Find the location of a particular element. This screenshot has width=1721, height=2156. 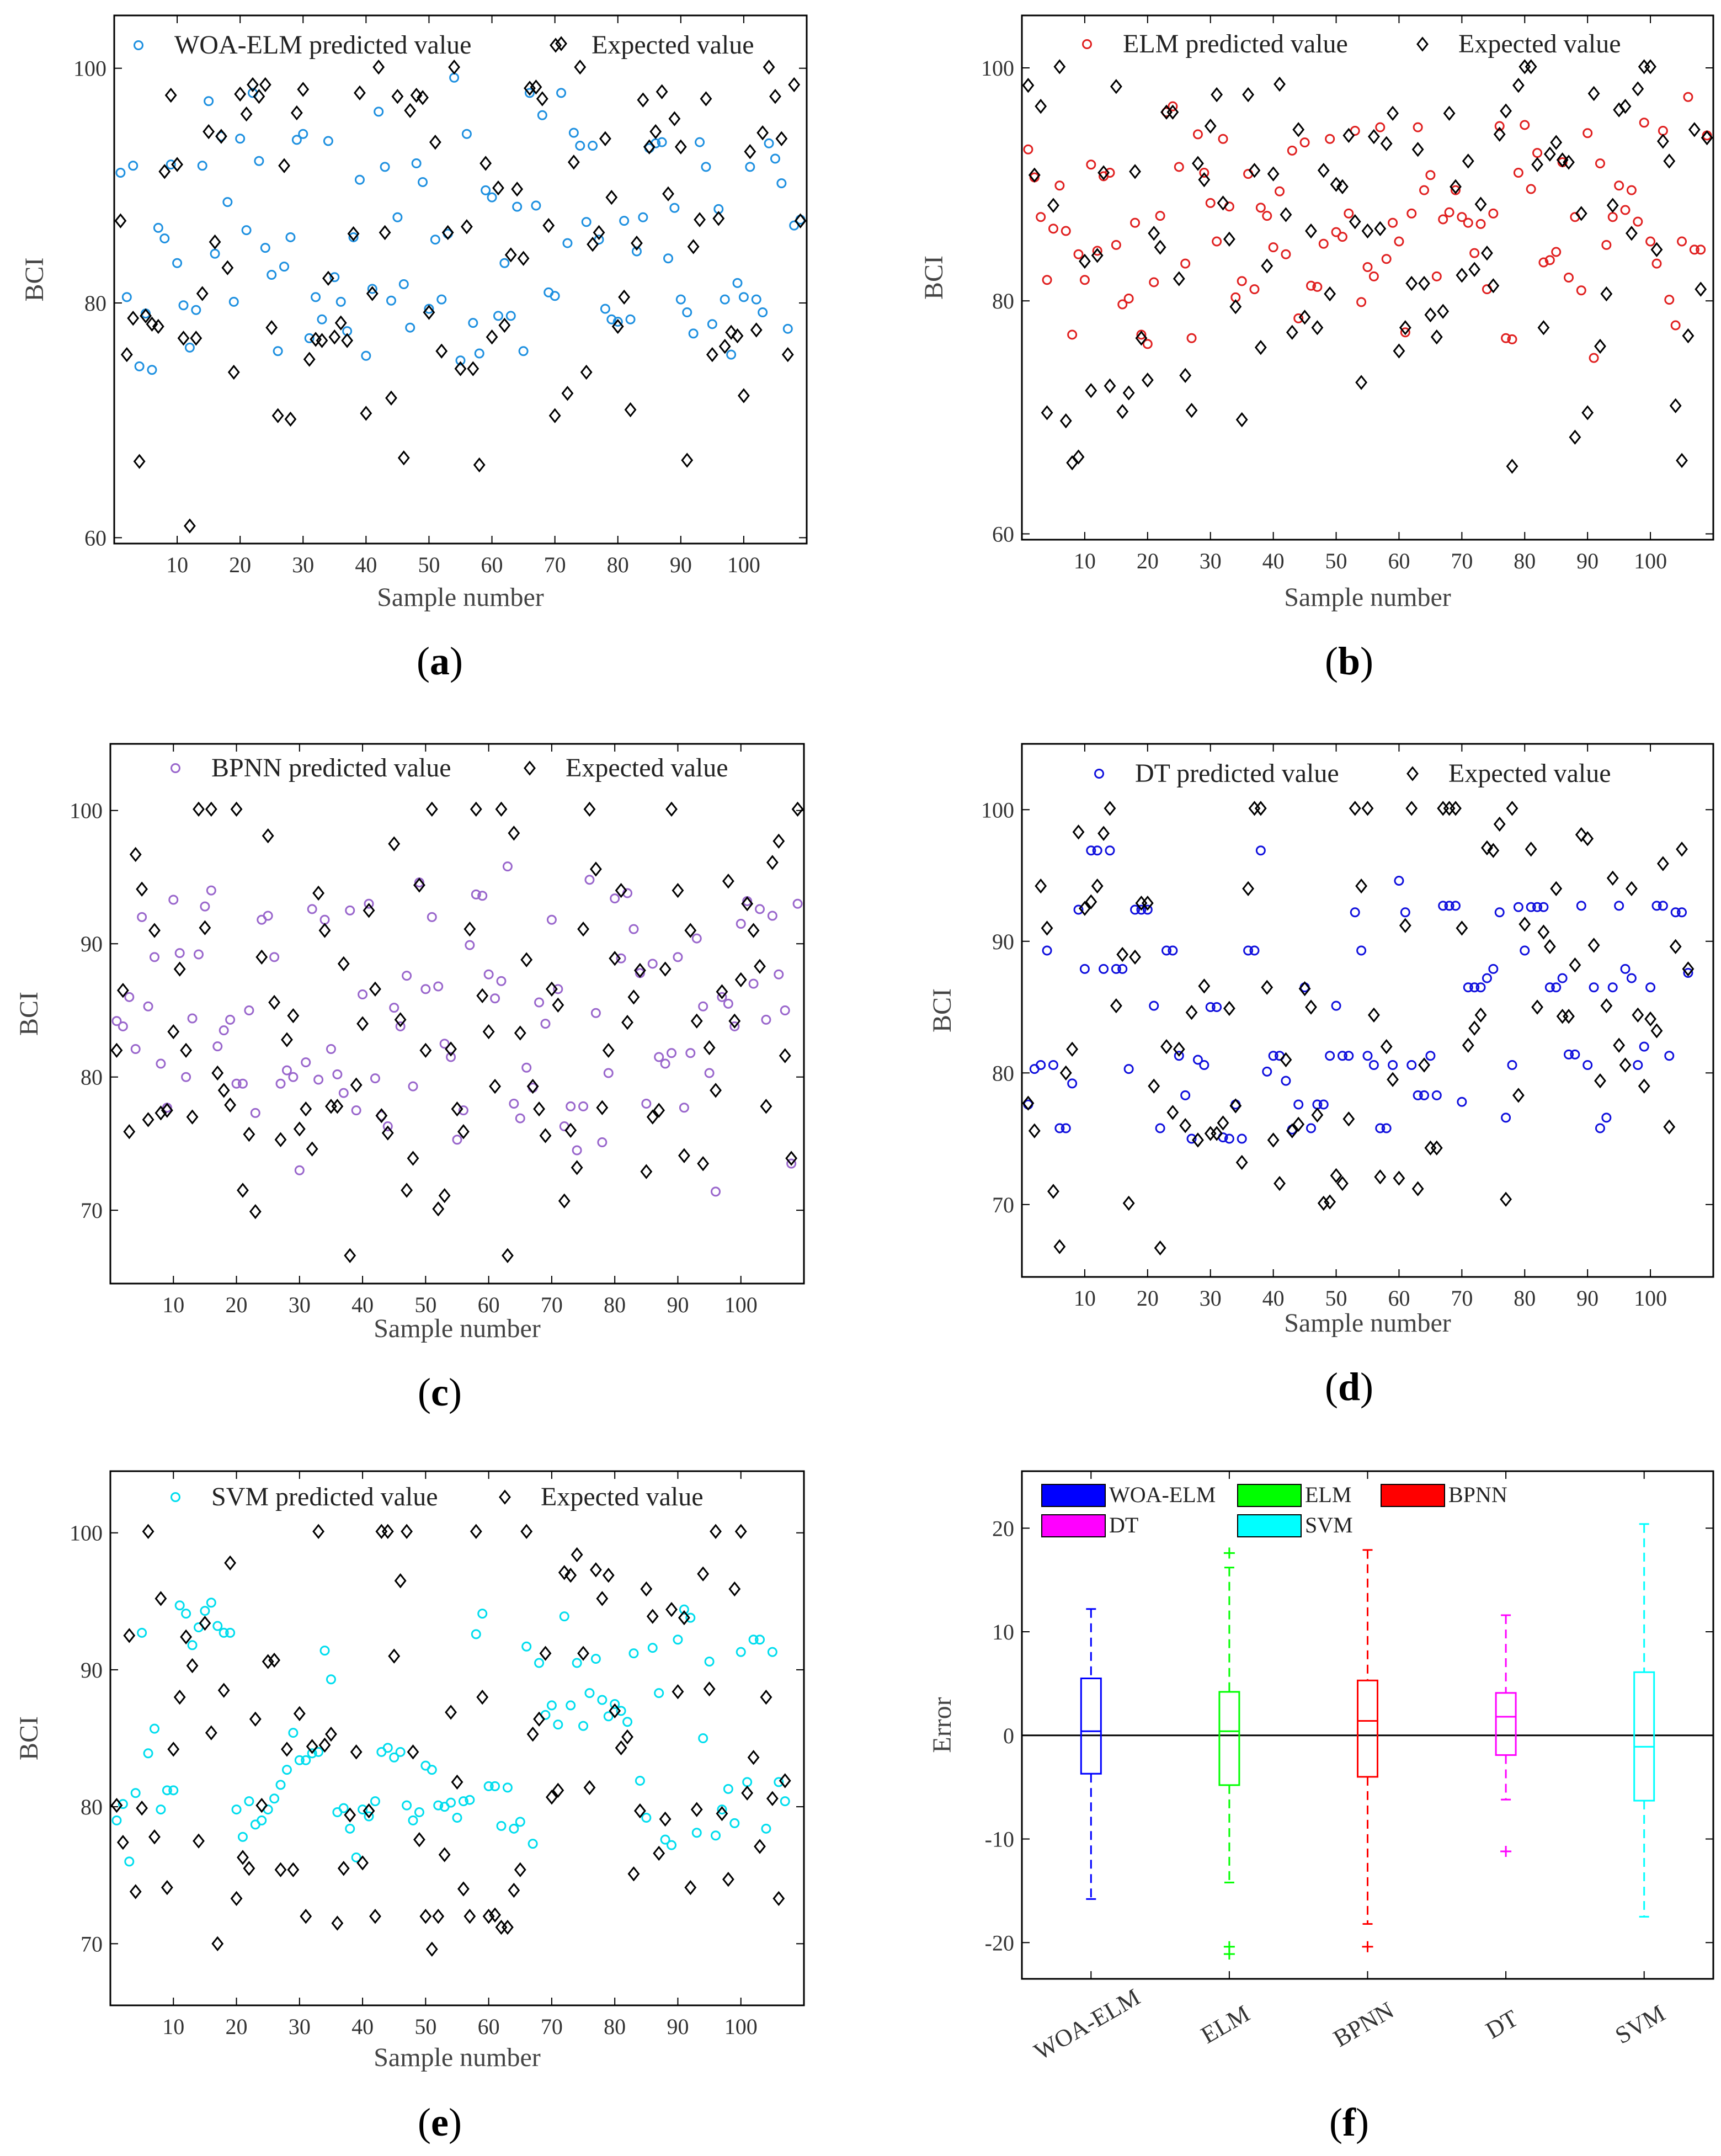

x-tick-label: 90 is located at coordinates (1587, 561).